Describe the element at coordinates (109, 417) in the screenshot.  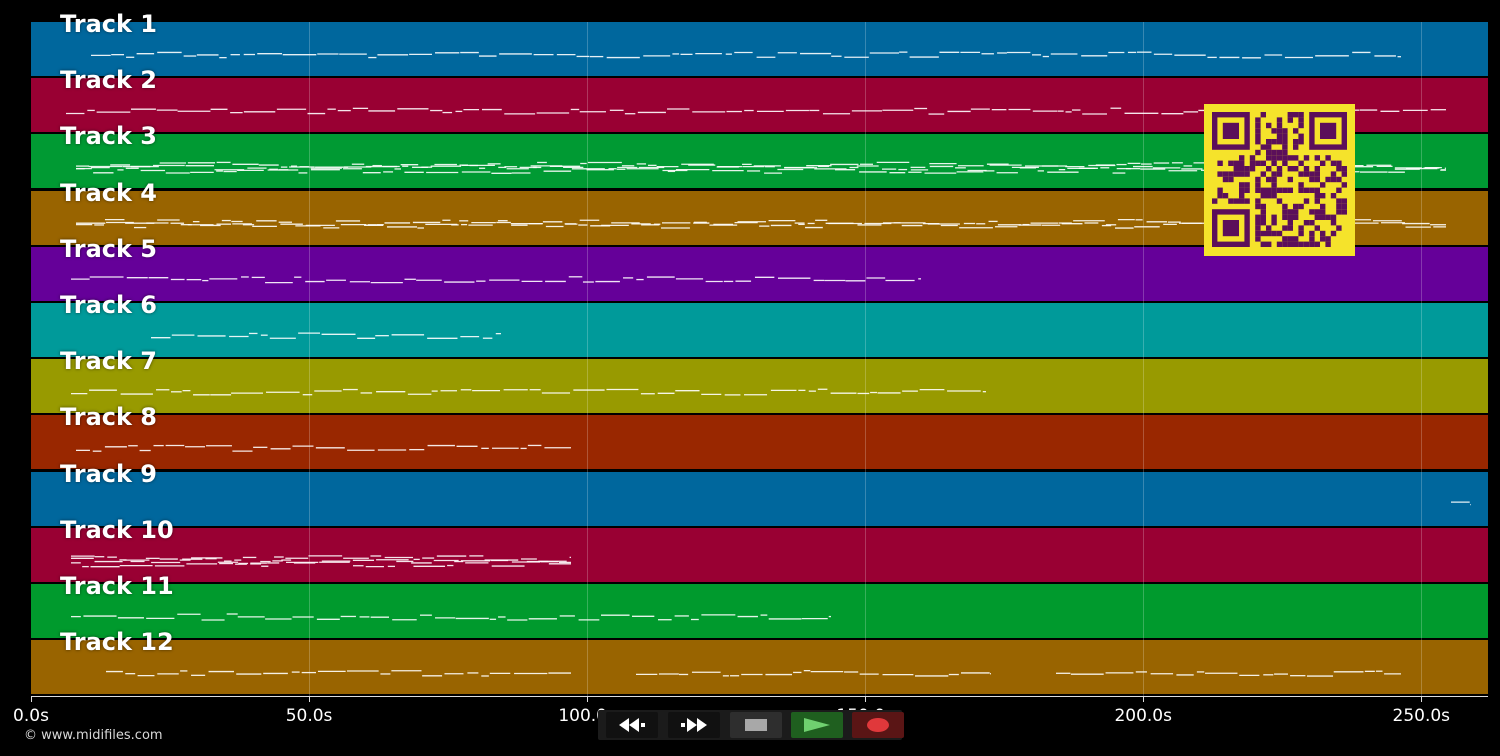
I see `track-label: Track 8` at that location.